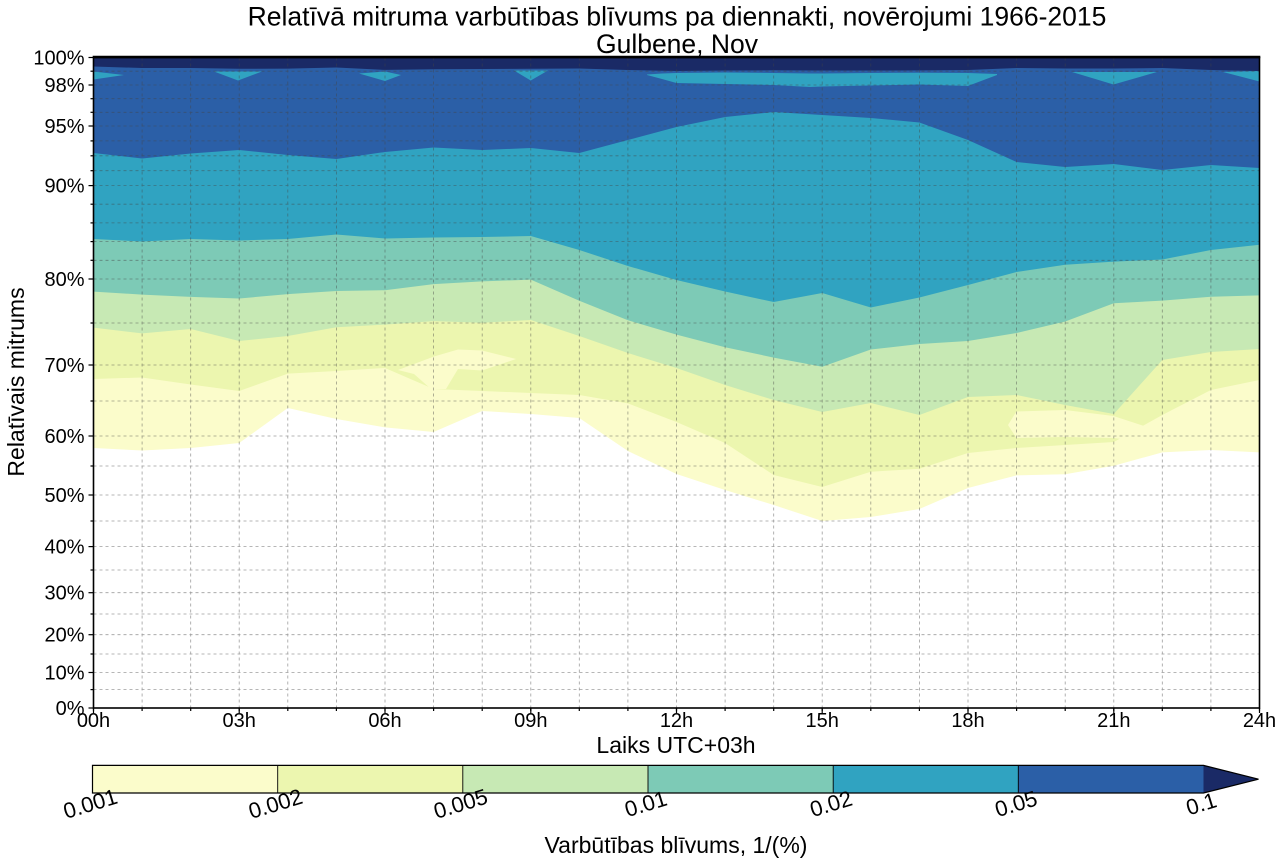 The width and height of the screenshot is (1284, 868). I want to click on svg-text: 90%, so click(64, 187).